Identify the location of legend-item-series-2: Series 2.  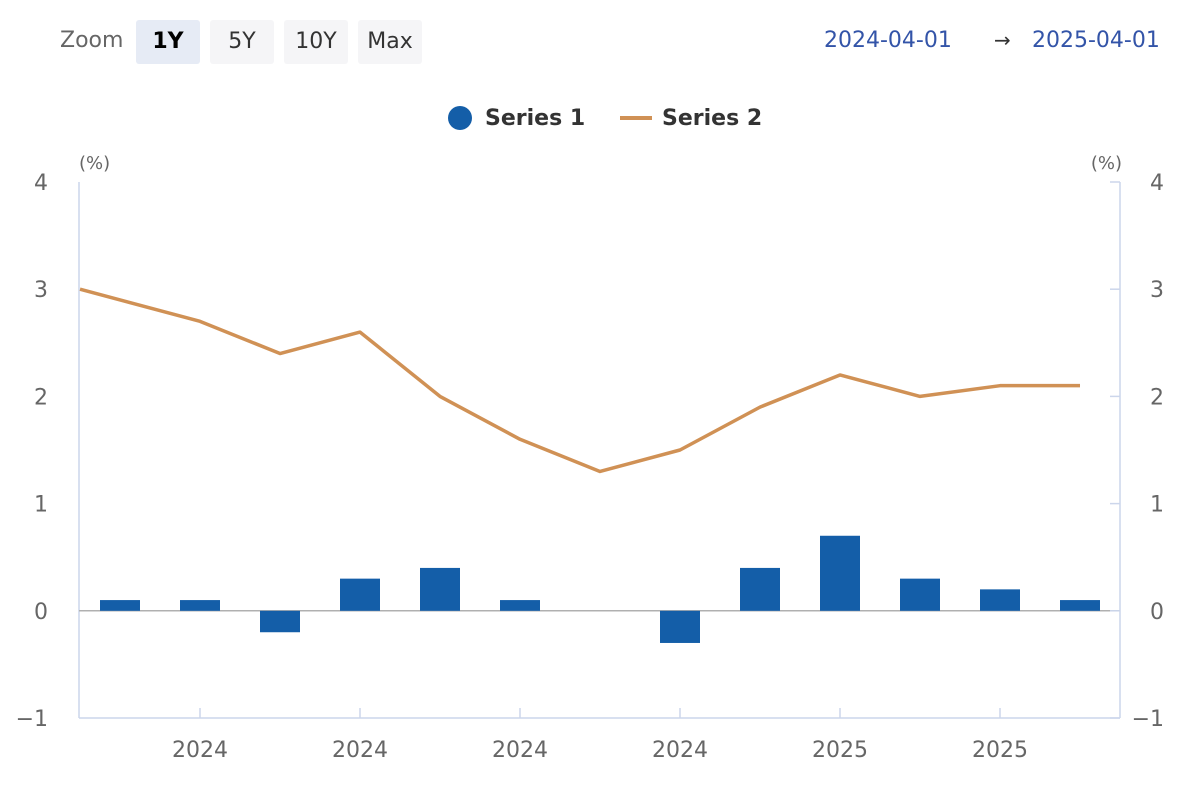
(691, 118).